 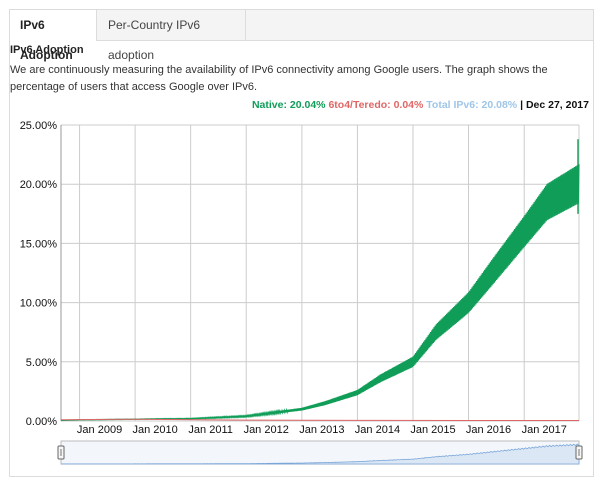 What do you see at coordinates (39, 185) in the screenshot?
I see `y-tick-label: 20.00%` at bounding box center [39, 185].